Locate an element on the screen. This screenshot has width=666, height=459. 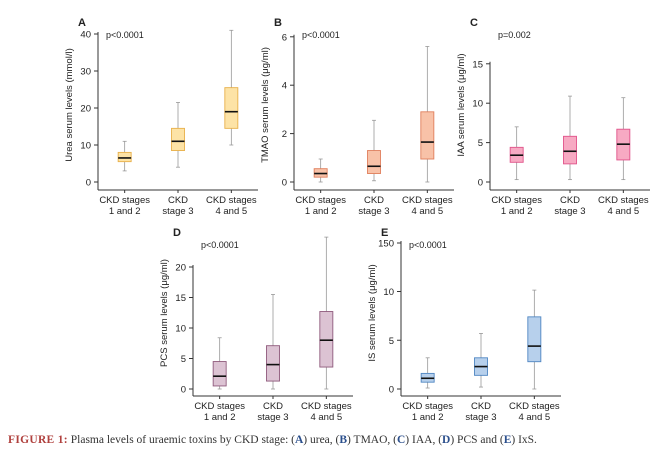
y-tick-label: 40 is located at coordinates (85, 35).